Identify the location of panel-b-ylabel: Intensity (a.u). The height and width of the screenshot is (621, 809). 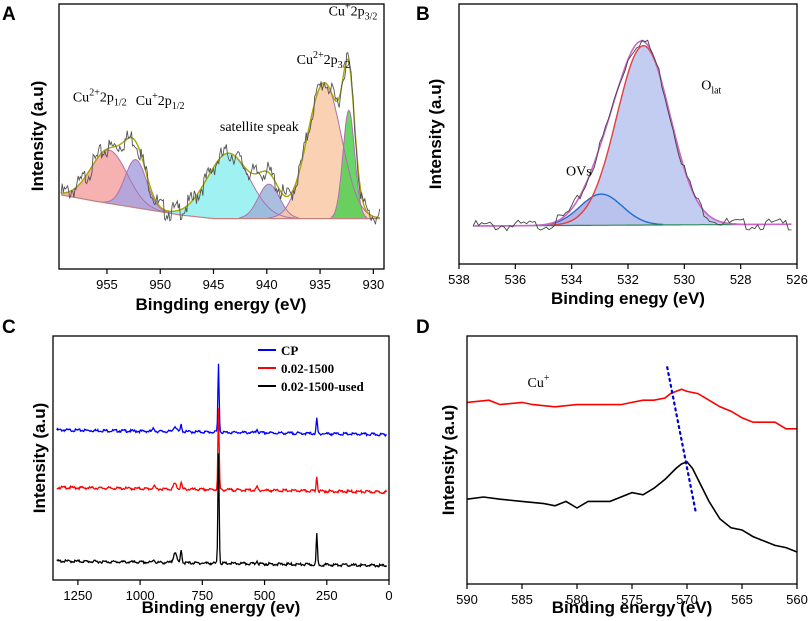
(435, 134).